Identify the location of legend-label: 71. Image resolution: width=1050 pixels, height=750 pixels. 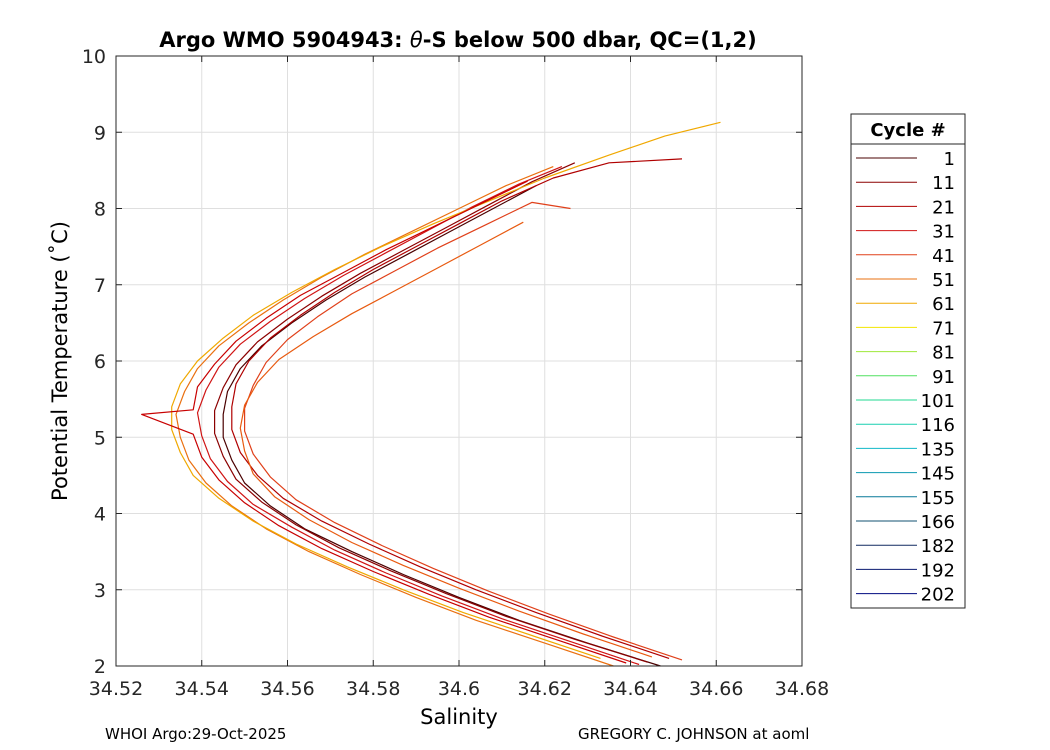
(943, 328).